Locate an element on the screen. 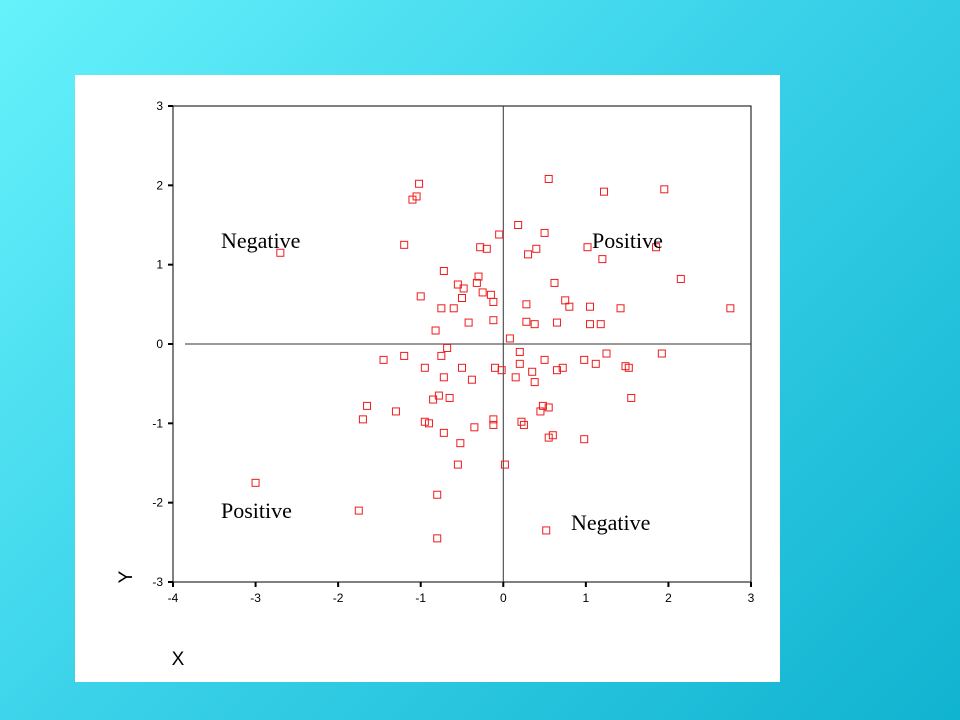 The image size is (960, 720). y-tick-label: 2 is located at coordinates (159, 185).